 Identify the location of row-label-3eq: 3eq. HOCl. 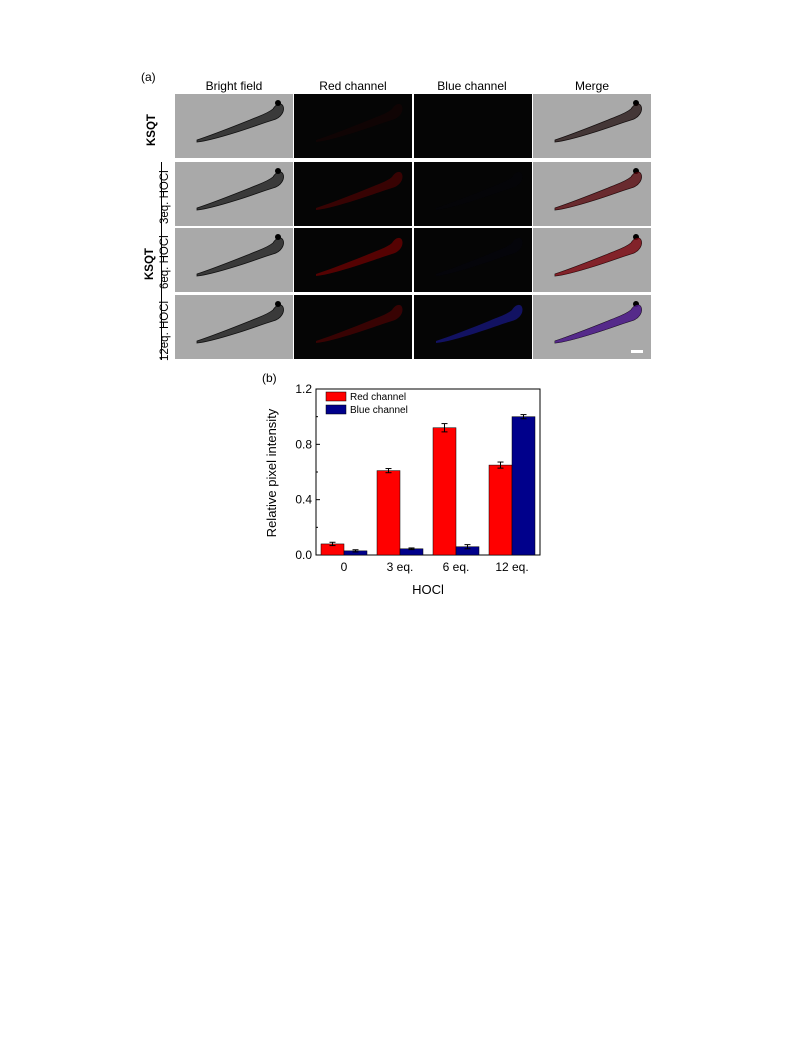
(165, 197).